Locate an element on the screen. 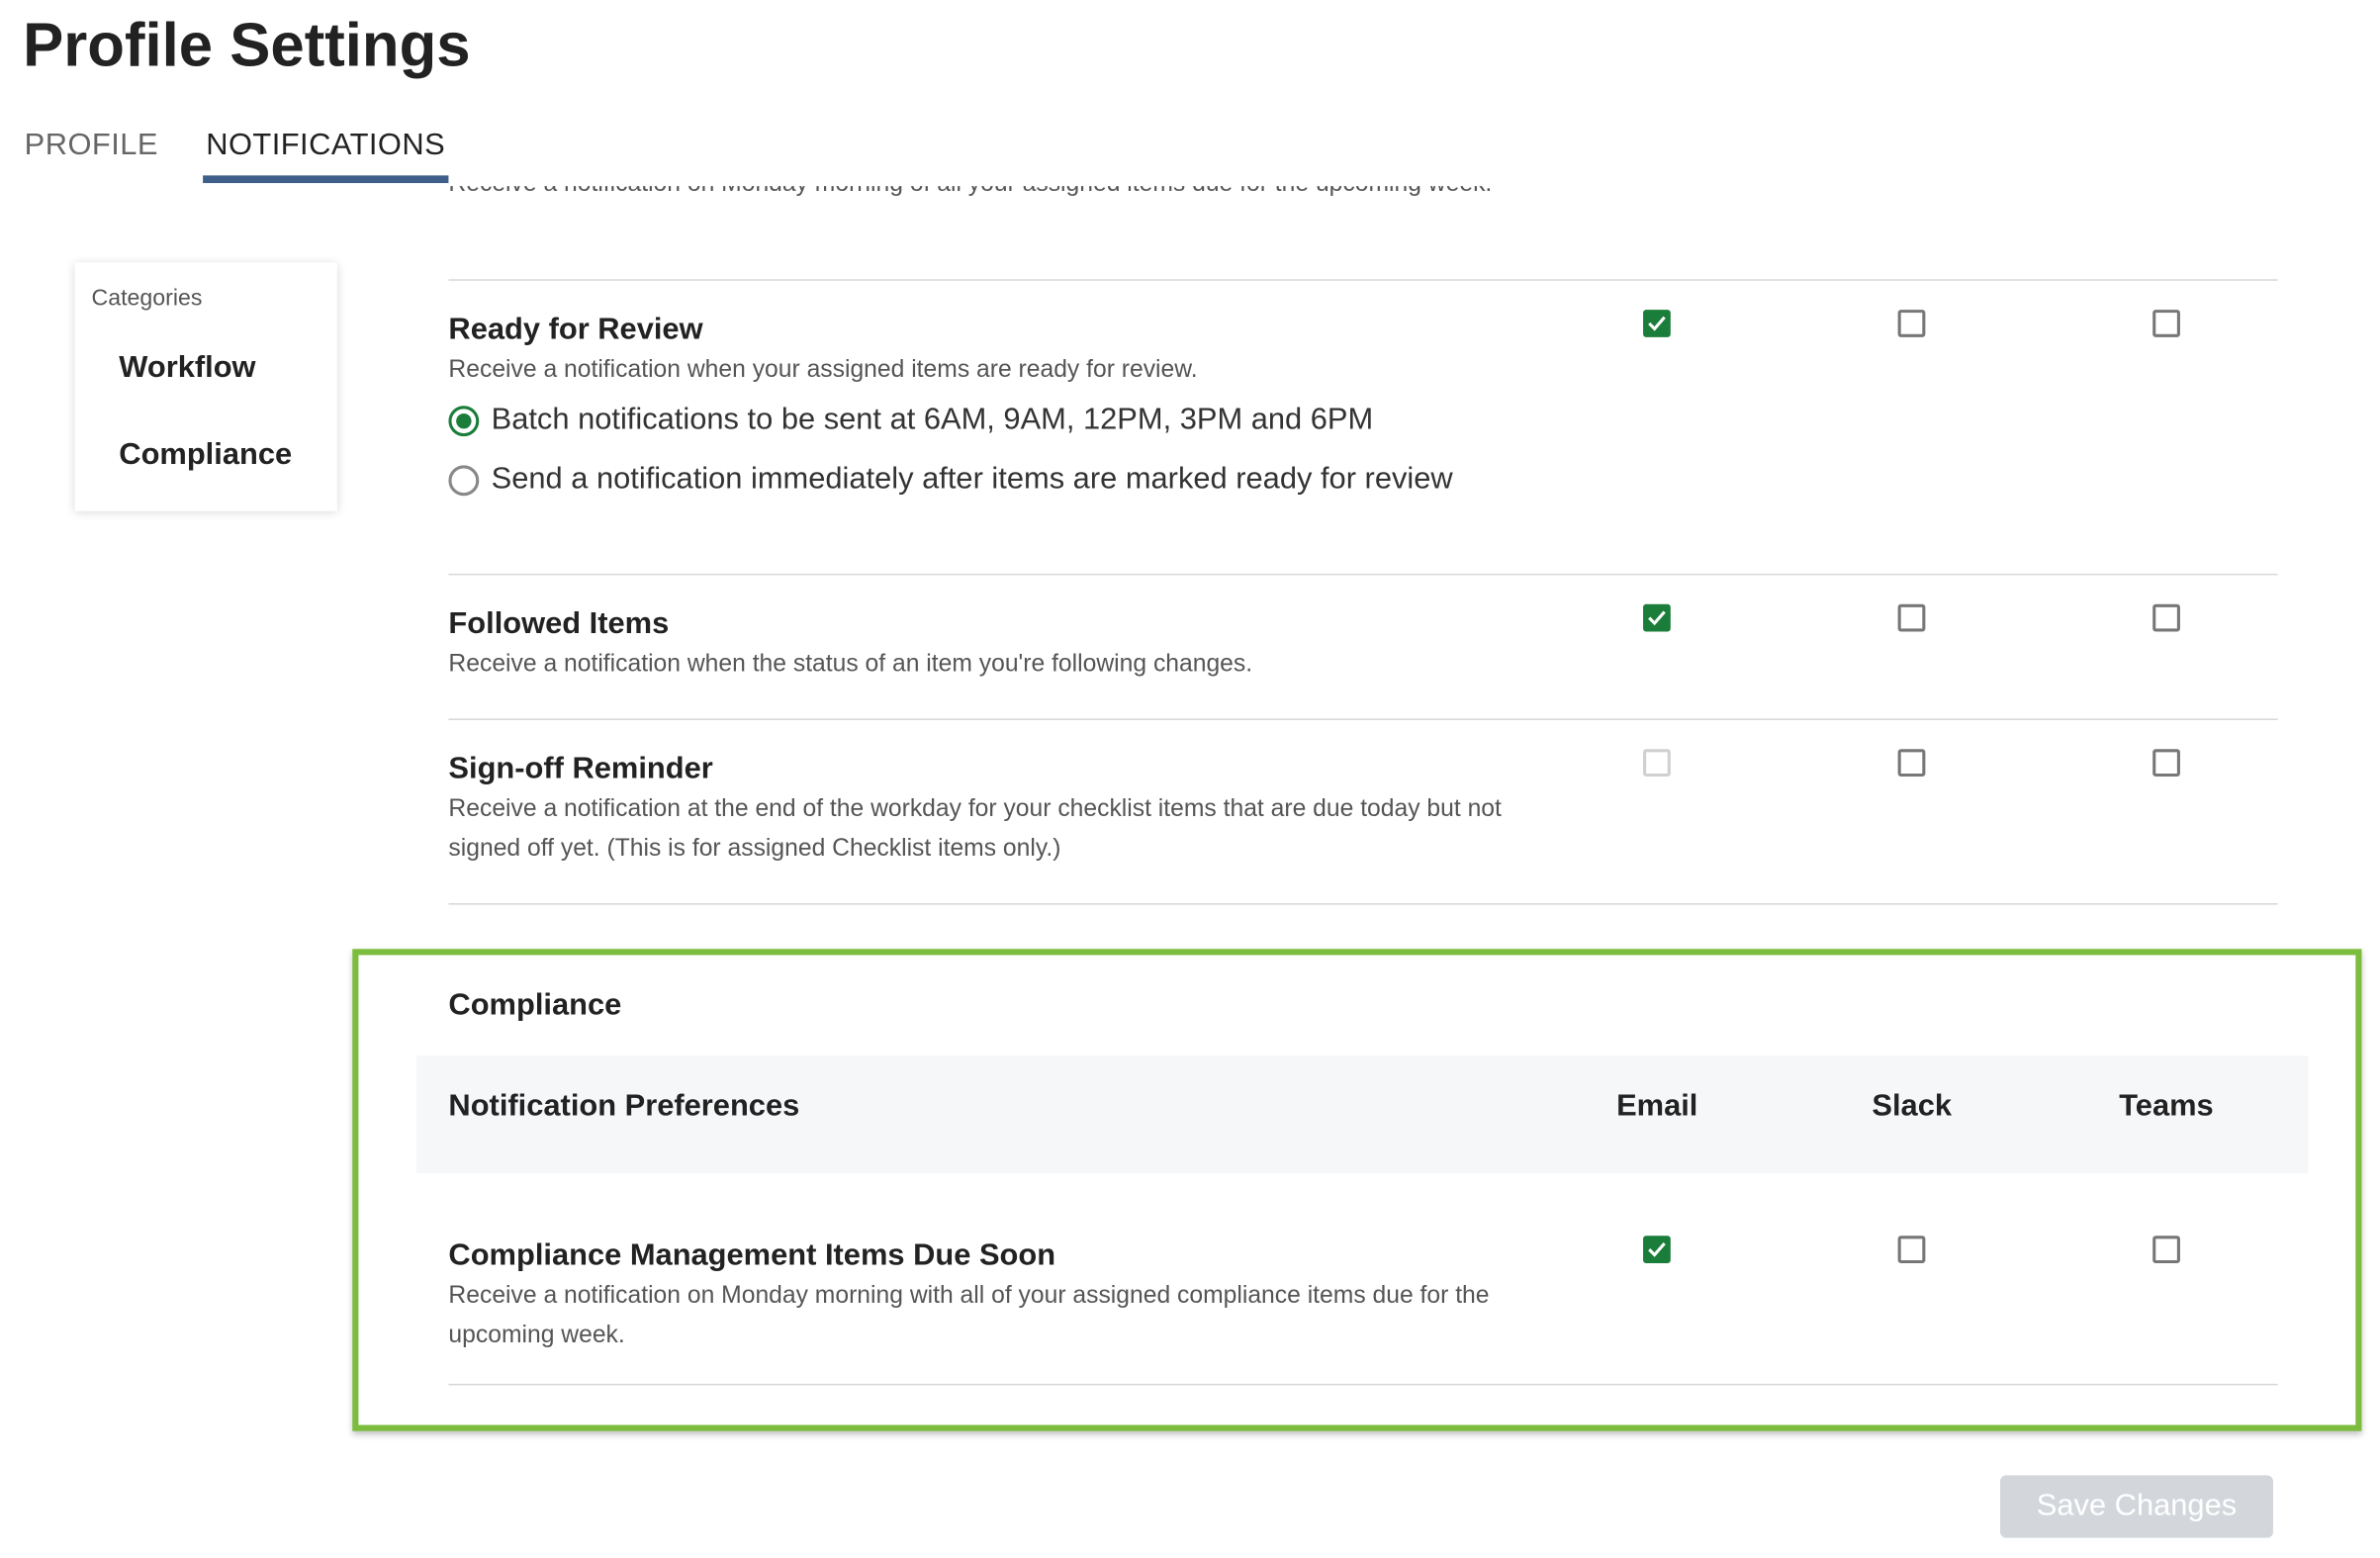 This screenshot has width=2380, height=1558. save-button: Save Changes is located at coordinates (2136, 1506).